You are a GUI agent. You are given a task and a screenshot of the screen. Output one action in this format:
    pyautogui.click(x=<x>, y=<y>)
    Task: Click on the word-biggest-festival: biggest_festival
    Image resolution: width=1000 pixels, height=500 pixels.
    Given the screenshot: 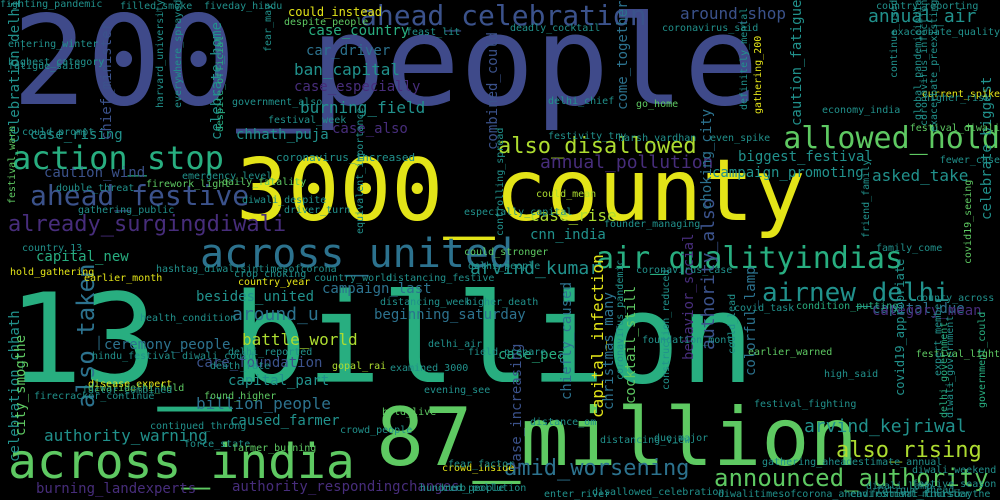 What is the action you would take?
    pyautogui.click(x=805, y=157)
    